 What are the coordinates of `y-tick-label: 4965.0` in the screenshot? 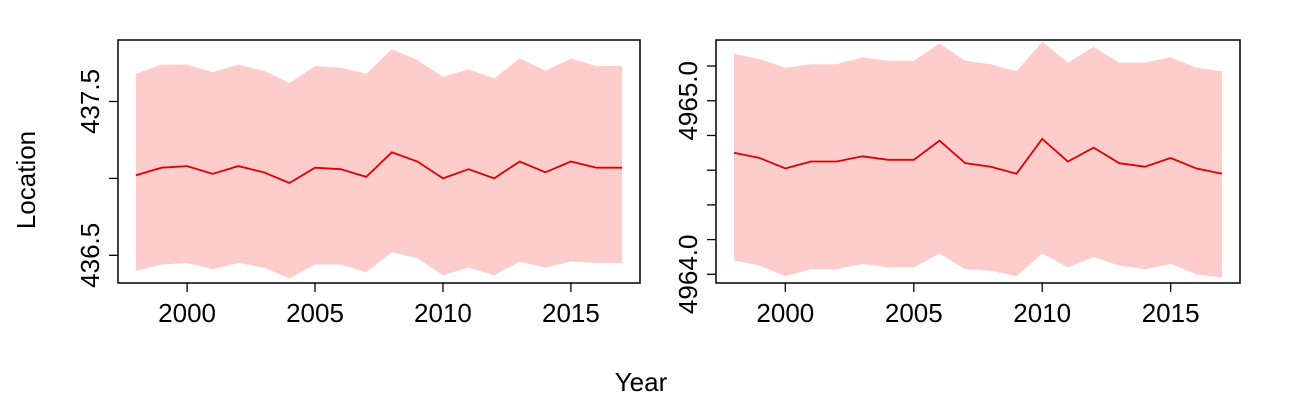 It's located at (688, 101).